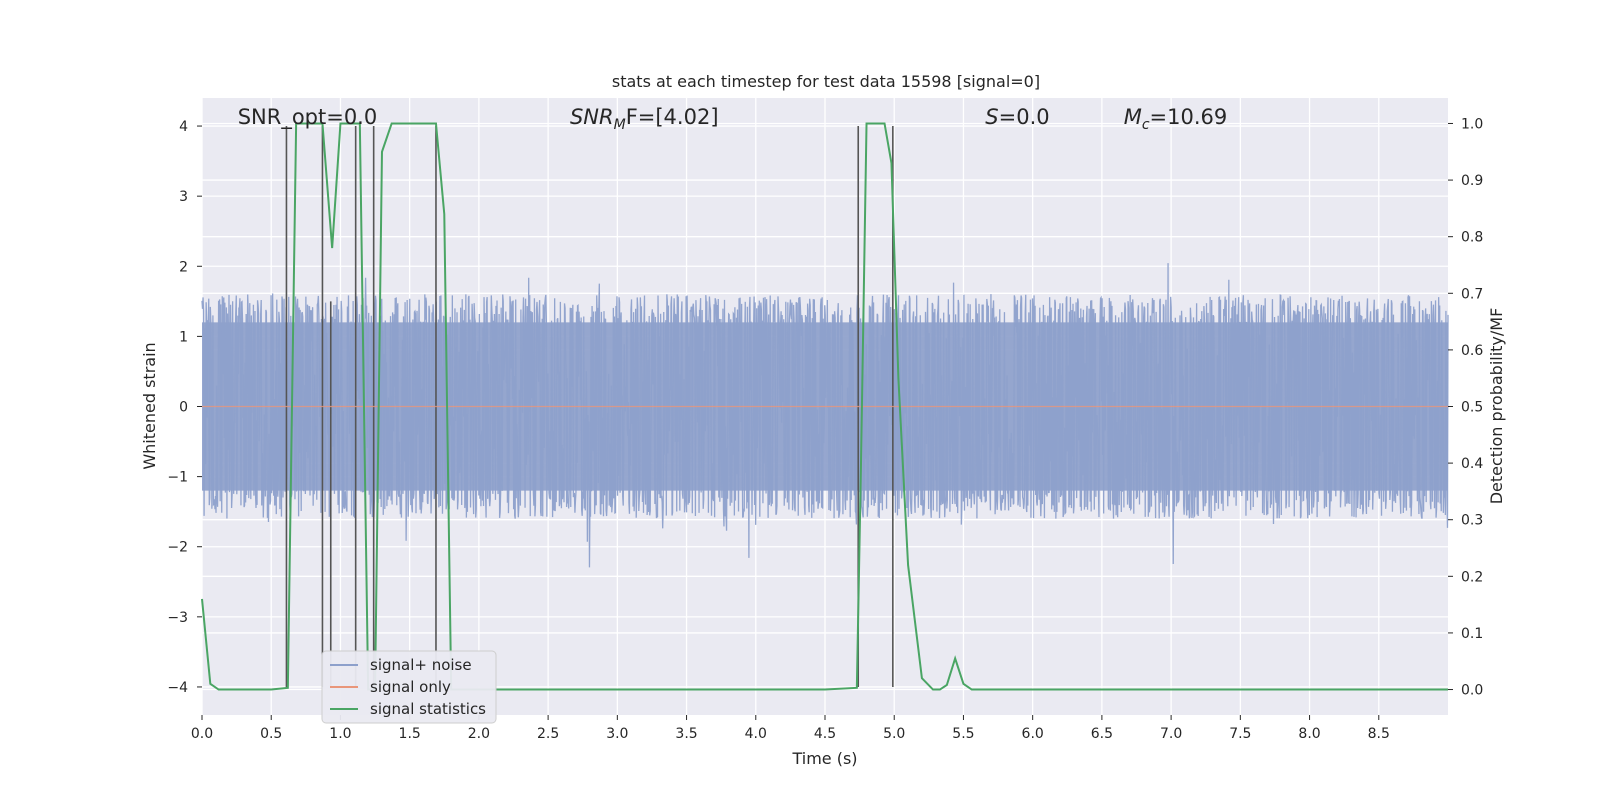 The width and height of the screenshot is (1600, 804). What do you see at coordinates (428, 709) in the screenshot?
I see `legend-label-2: signal statistics` at bounding box center [428, 709].